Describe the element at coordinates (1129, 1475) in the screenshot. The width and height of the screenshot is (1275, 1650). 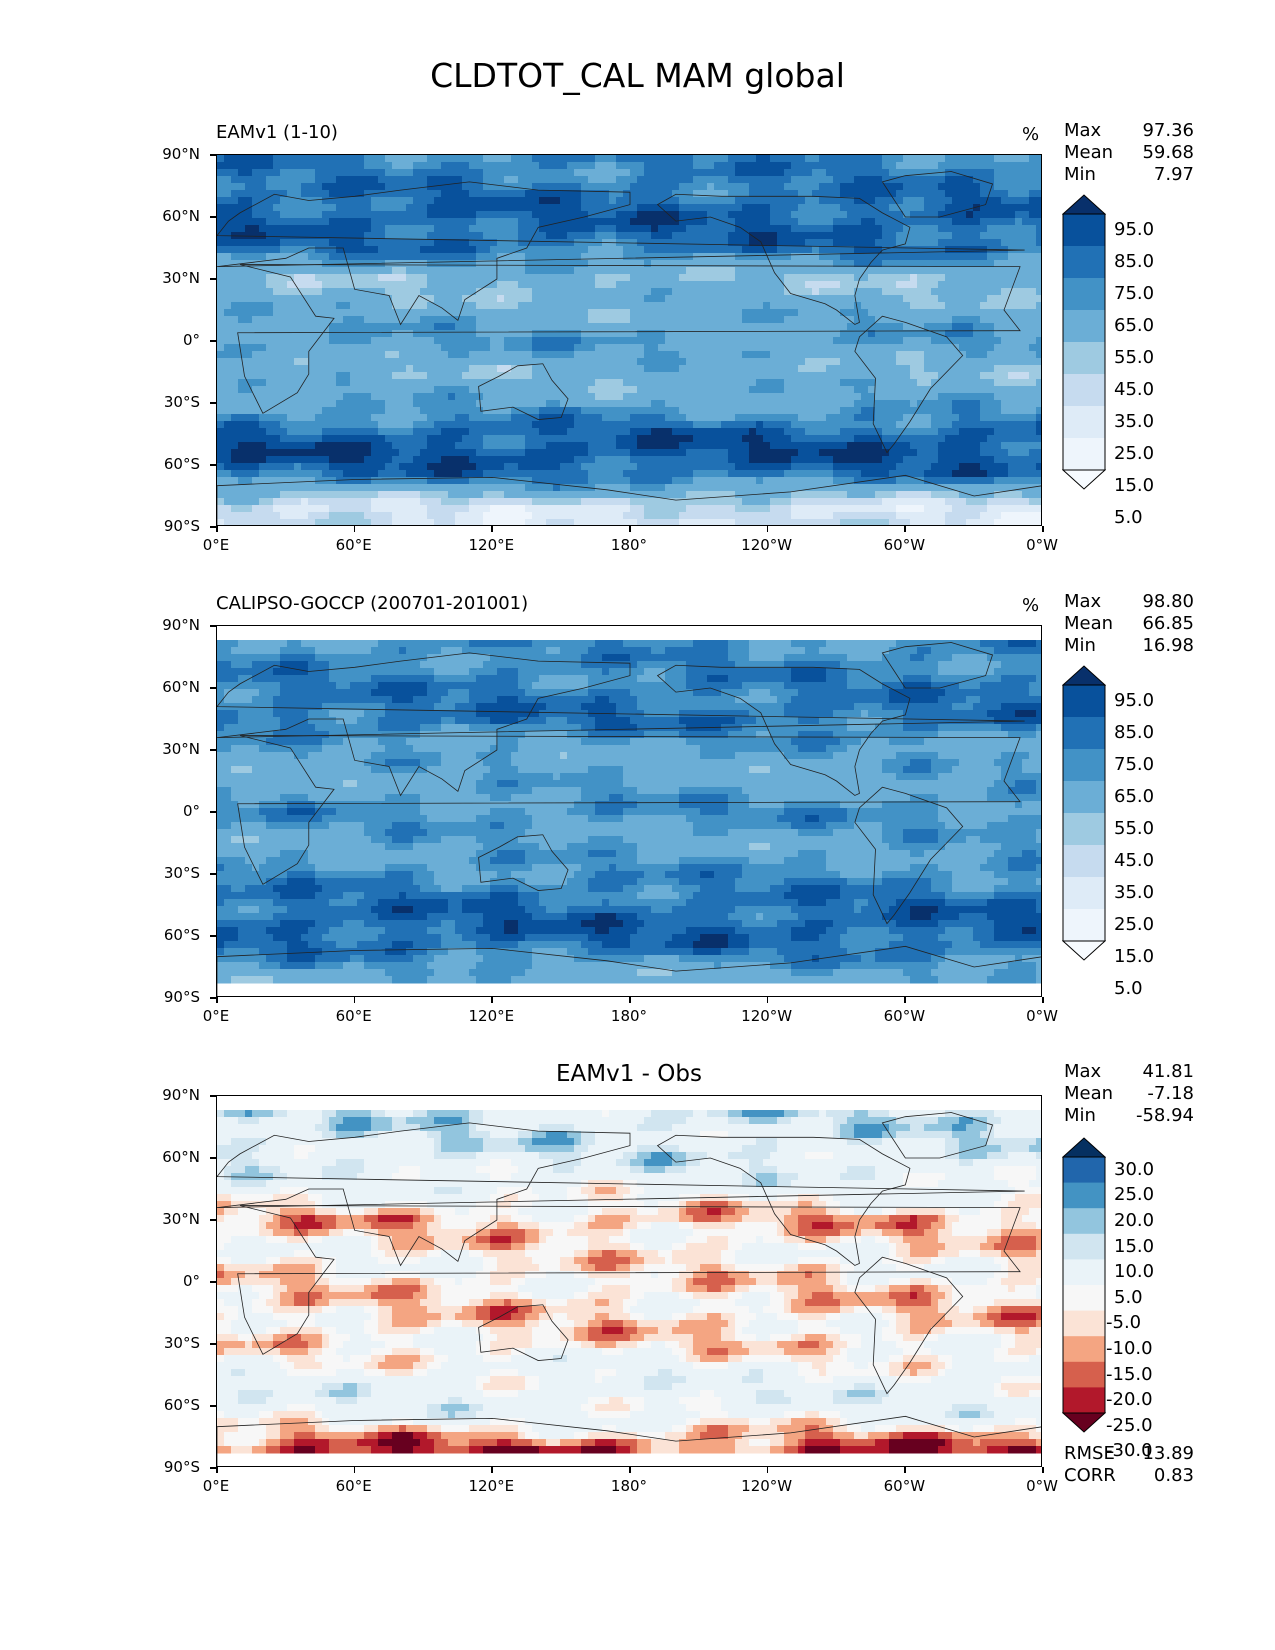
I see `stat-corr: CORR 0.83` at that location.